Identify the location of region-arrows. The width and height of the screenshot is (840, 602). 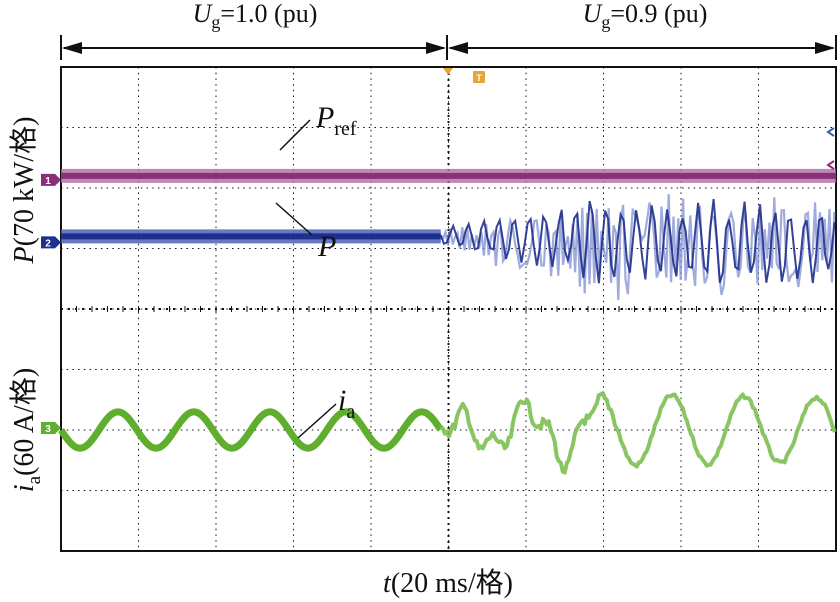
(448, 47).